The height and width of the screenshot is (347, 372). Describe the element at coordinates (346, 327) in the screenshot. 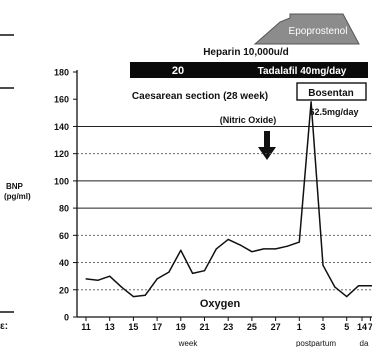

I see `x-tick-label: 5` at that location.